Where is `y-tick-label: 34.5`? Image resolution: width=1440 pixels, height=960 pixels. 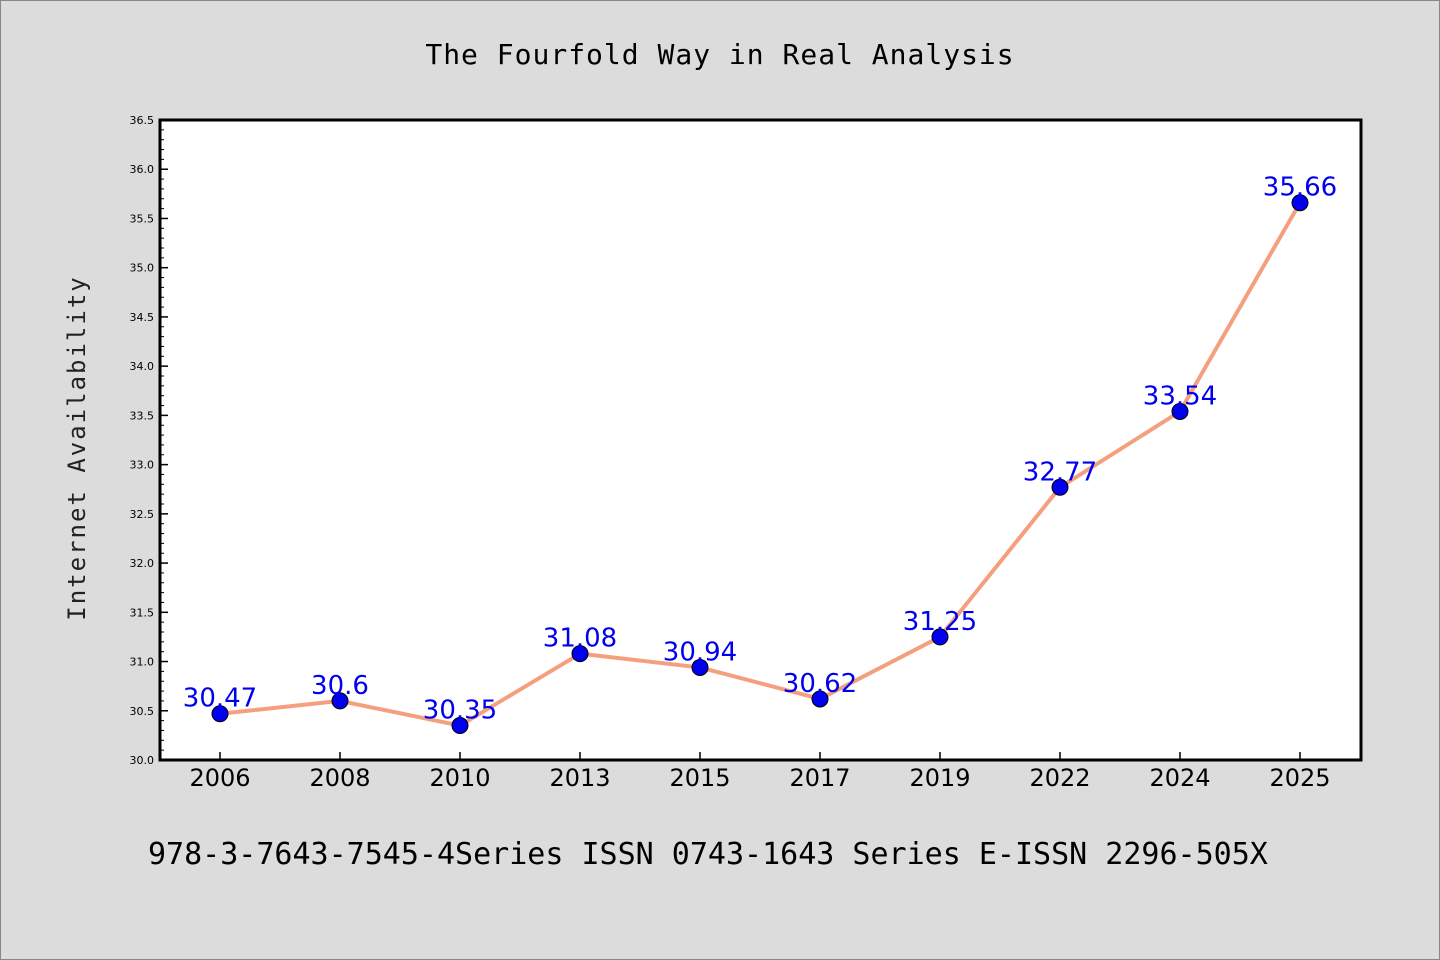
y-tick-label: 34.5 is located at coordinates (142, 317).